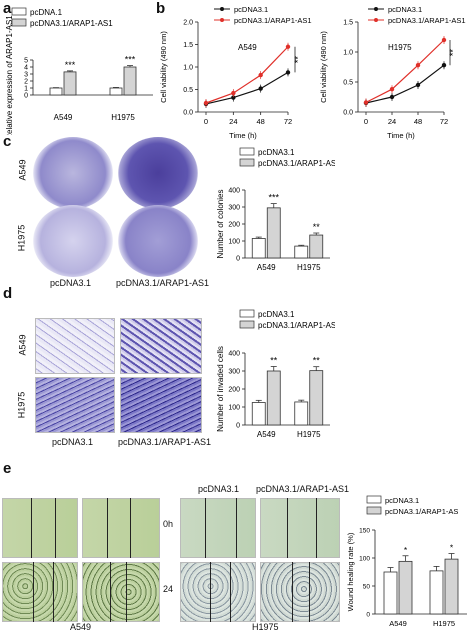 This screenshot has width=474, height=632. Describe the element at coordinates (26, 82) in the screenshot. I see `y-tick-label: 2` at that location.